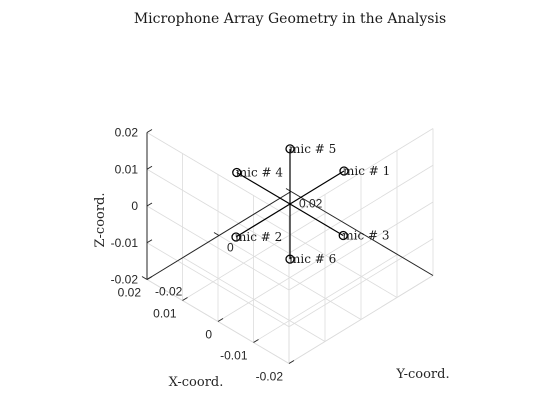 Image resolution: width=560 pixels, height=420 pixels. What do you see at coordinates (230, 248) in the screenshot?
I see `y-tick-label: 0` at bounding box center [230, 248].